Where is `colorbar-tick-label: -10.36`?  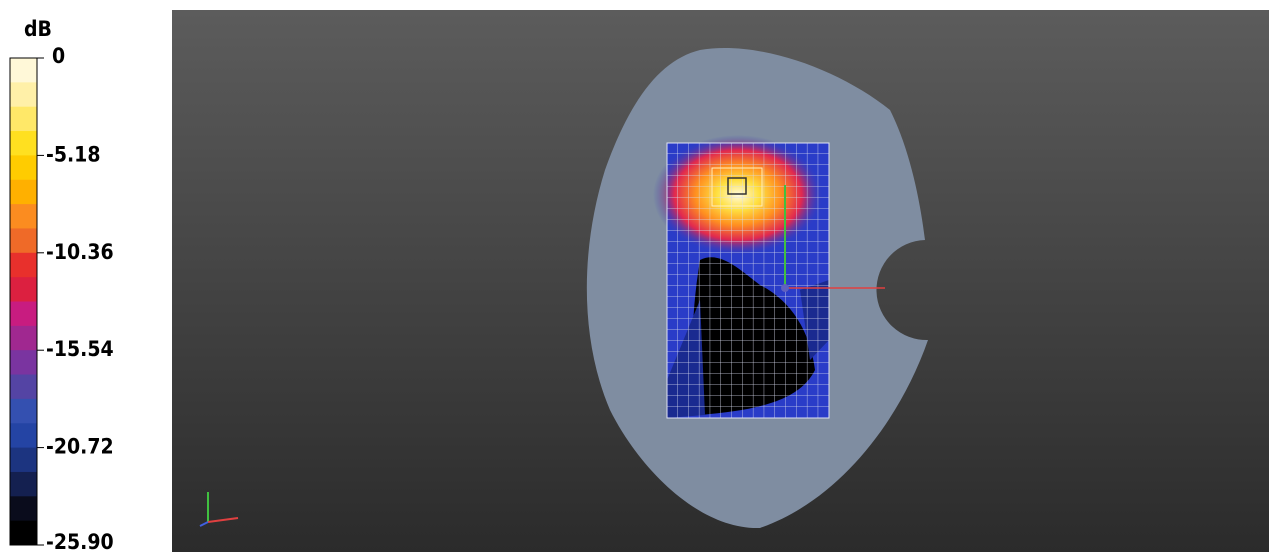 colorbar-tick-label: -10.36 is located at coordinates (80, 252).